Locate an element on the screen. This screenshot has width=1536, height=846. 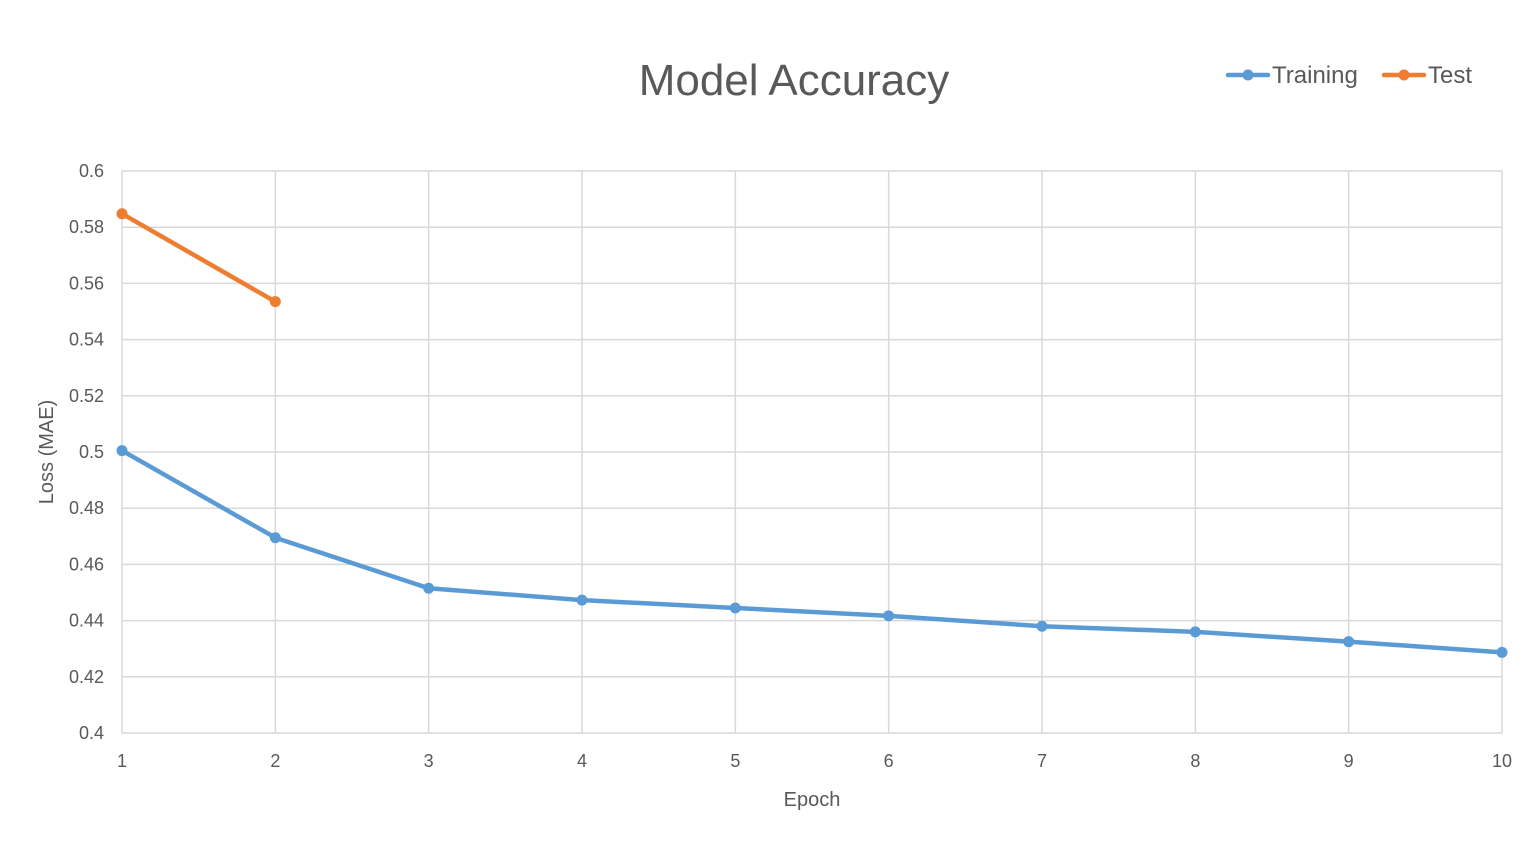
y-tick-label: 0.58 is located at coordinates (86, 227).